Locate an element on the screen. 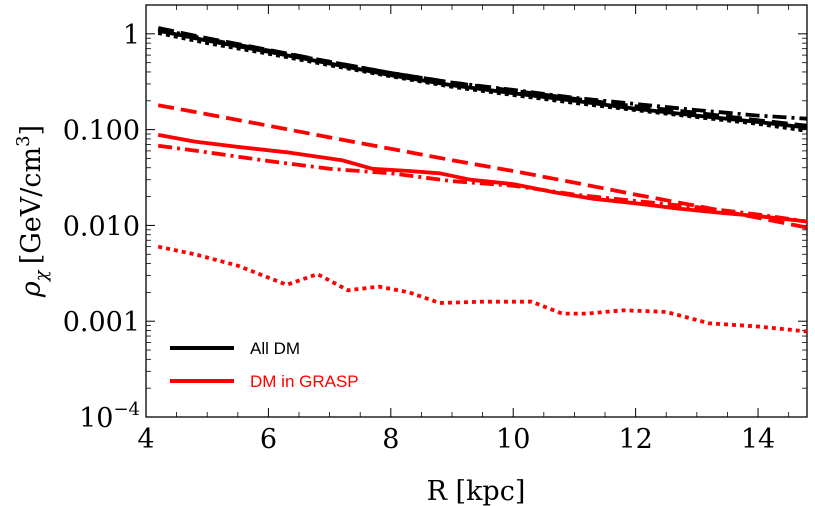 The image size is (815, 506). y-axis-label-chi: χ is located at coordinates (41, 276).